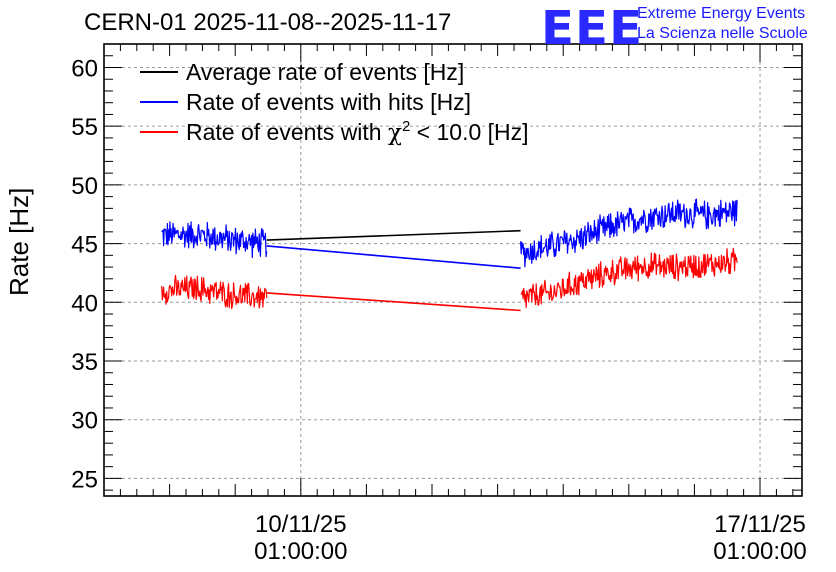 The width and height of the screenshot is (836, 572). Describe the element at coordinates (393, 302) in the screenshot. I see `series-chi2-gap-line` at that location.